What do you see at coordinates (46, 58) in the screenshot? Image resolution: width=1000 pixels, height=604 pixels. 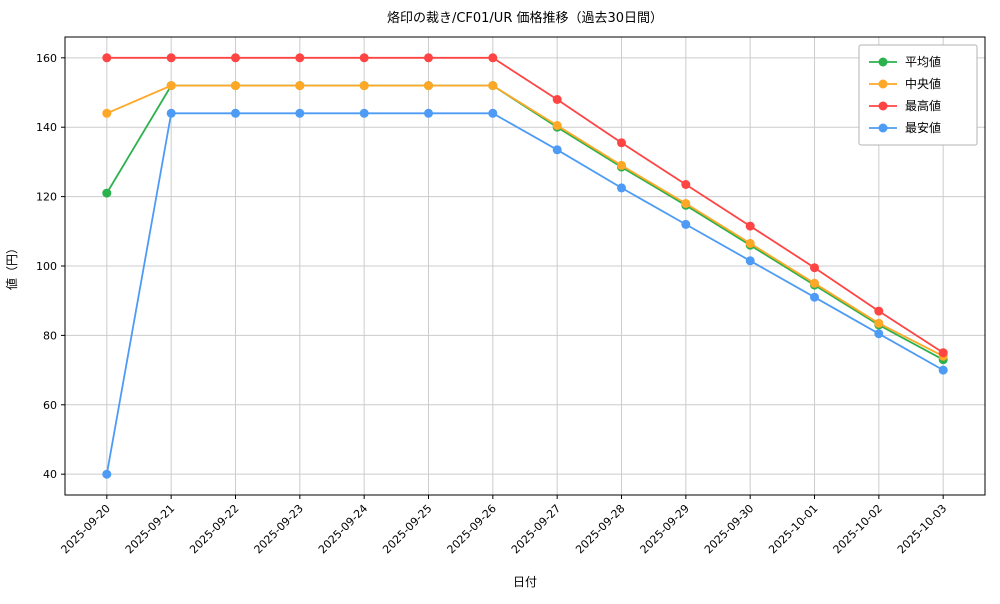 I see `y-tick-label: 160` at bounding box center [46, 58].